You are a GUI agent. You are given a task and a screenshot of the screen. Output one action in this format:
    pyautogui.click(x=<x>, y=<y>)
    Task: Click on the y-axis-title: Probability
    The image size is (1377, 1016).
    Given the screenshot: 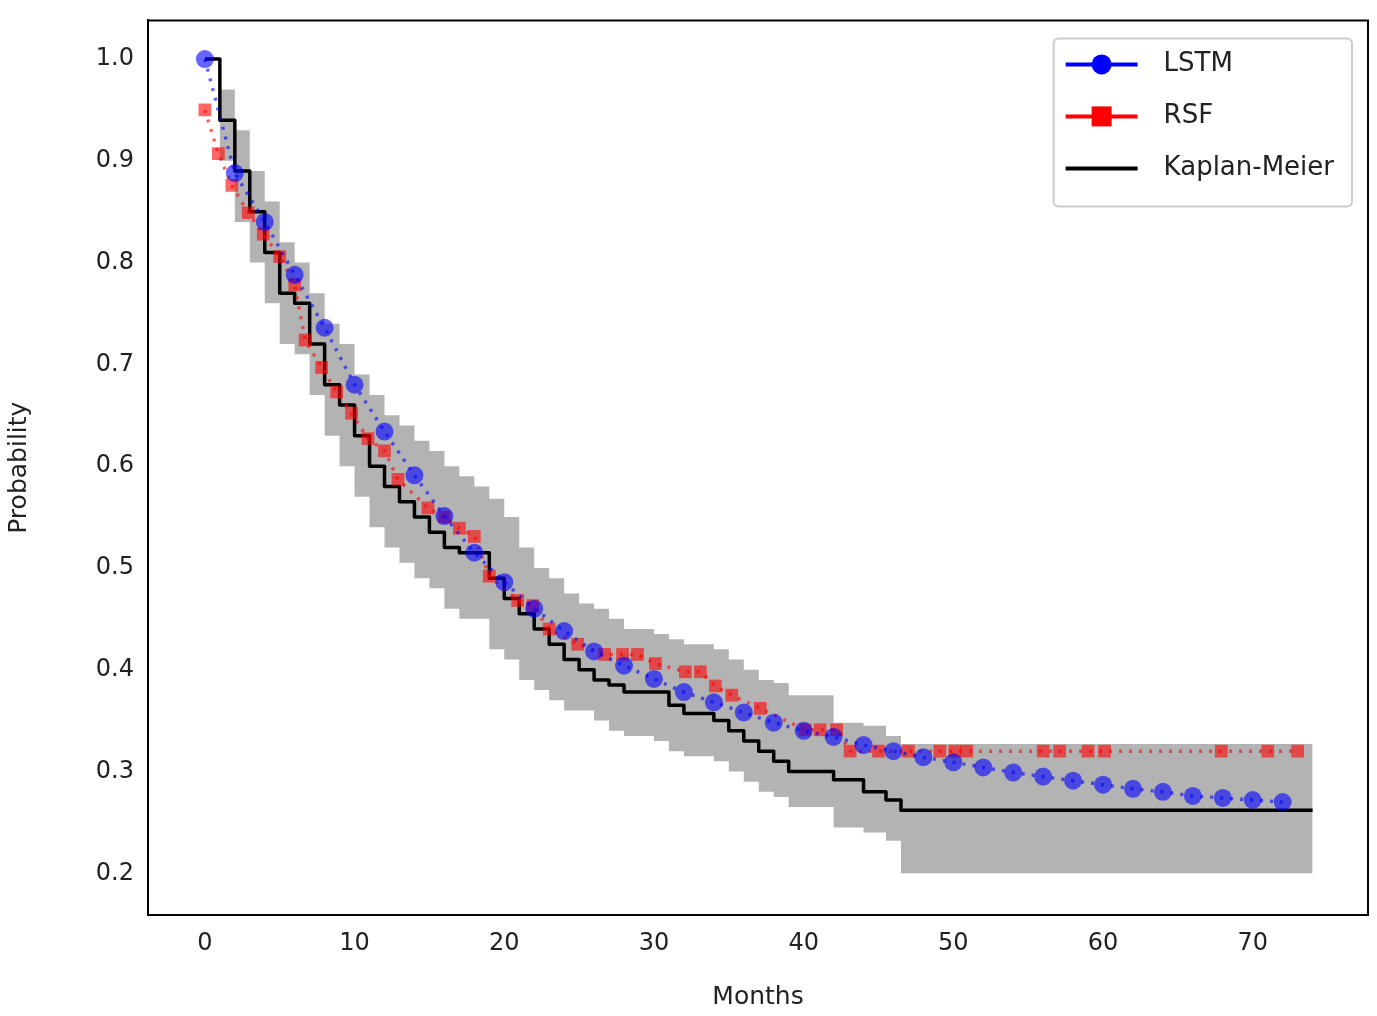 What is the action you would take?
    pyautogui.click(x=17, y=467)
    